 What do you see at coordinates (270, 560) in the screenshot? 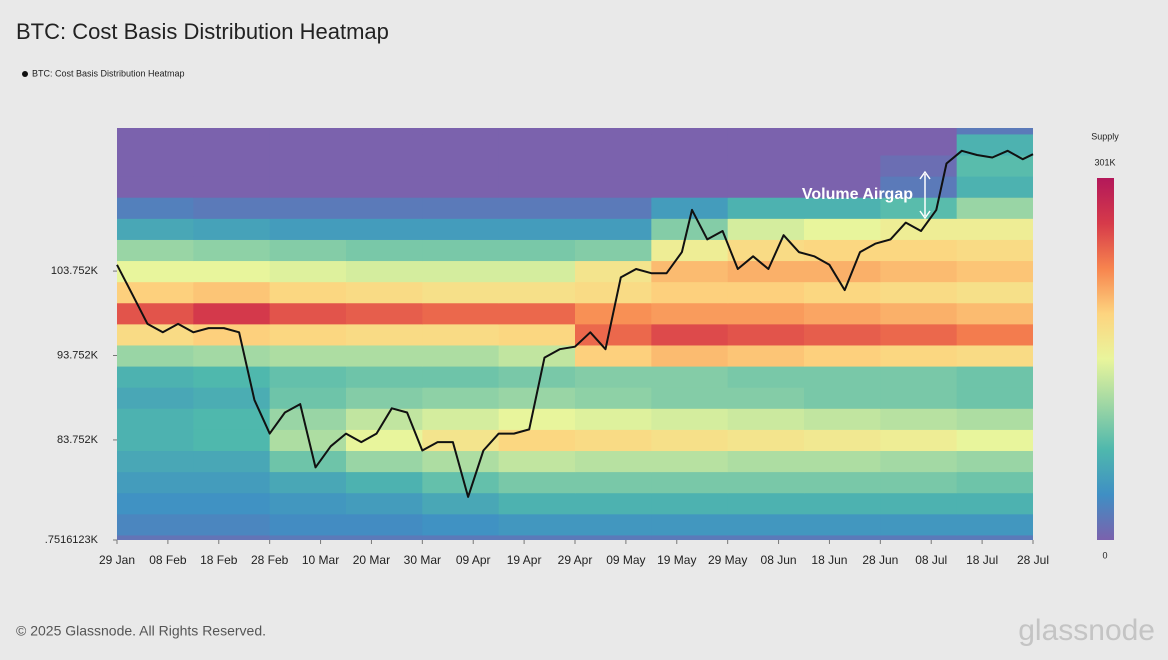
I see `x-tick-label: 28 Feb` at bounding box center [270, 560].